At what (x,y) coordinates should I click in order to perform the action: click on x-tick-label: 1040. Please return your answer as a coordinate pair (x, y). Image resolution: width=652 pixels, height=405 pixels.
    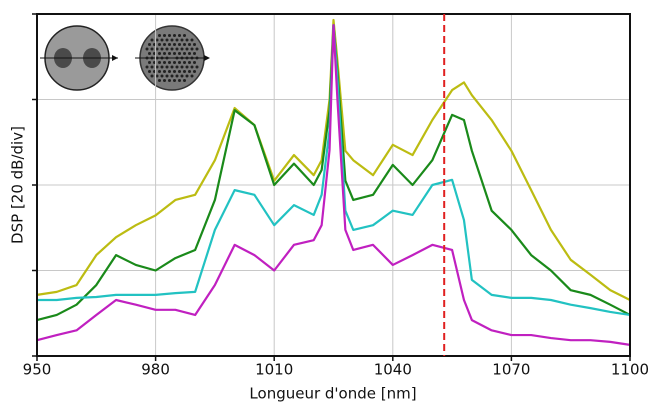
    Looking at the image, I should click on (393, 370).